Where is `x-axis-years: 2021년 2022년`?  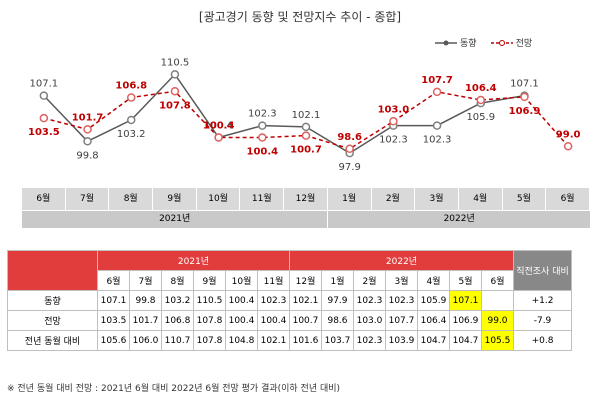 x-axis-years: 2021년 2022년 is located at coordinates (306, 219).